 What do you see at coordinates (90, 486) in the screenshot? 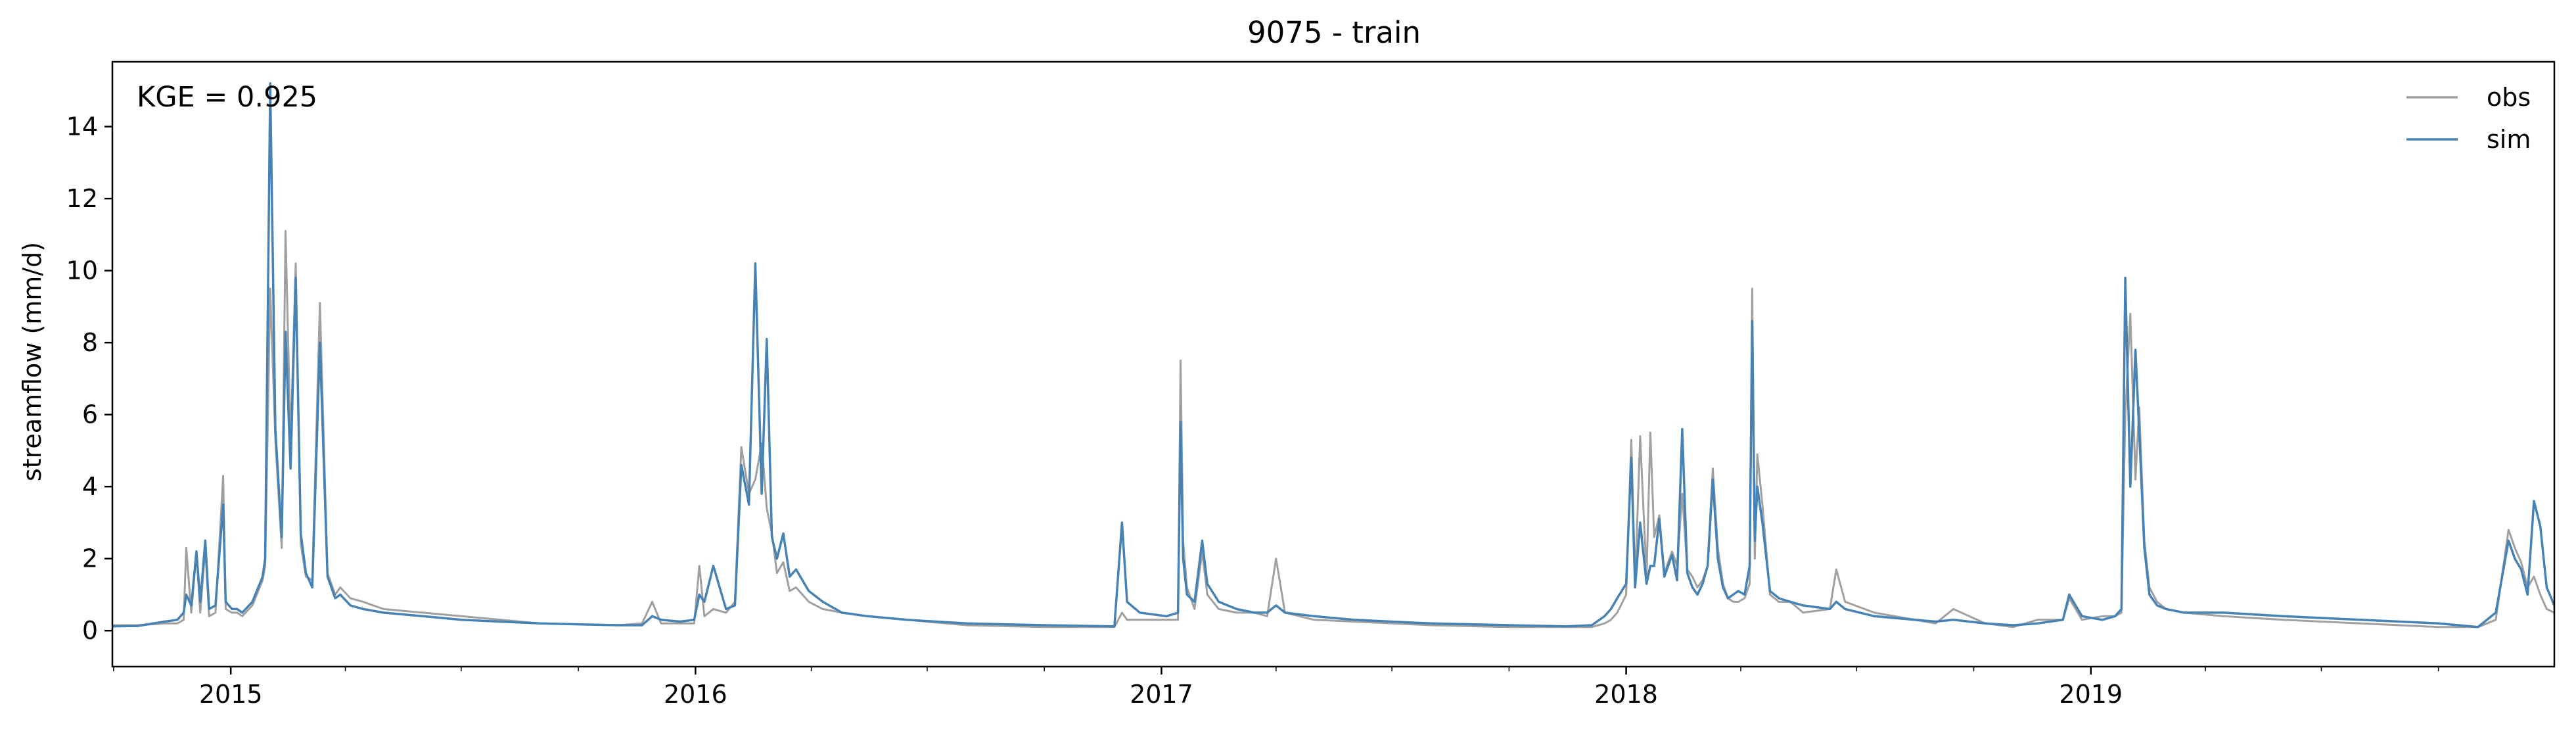
I see `y-tick-label: 4` at bounding box center [90, 486].